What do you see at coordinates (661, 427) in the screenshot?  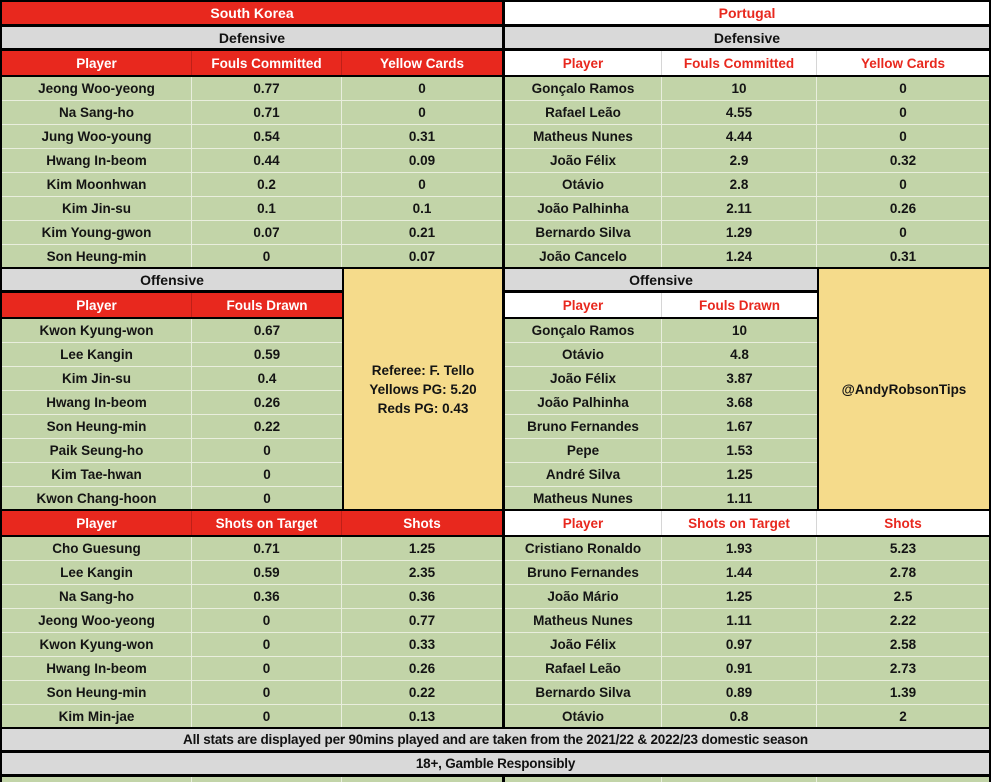 I see `table-row: Bruno Fernandes 1.67` at bounding box center [661, 427].